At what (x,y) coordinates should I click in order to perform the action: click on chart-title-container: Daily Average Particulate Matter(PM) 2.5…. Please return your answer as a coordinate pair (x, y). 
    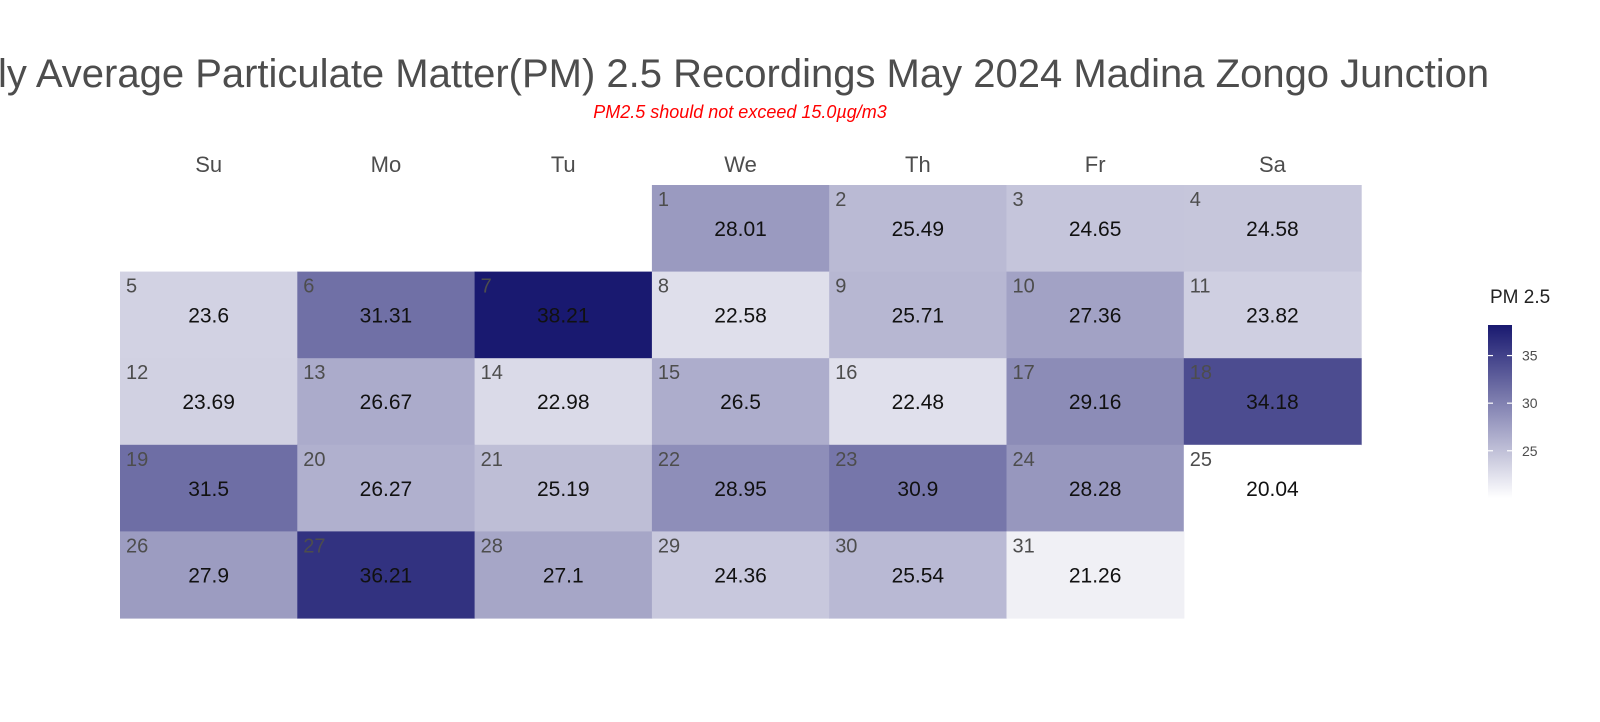
    Looking at the image, I should click on (800, 74).